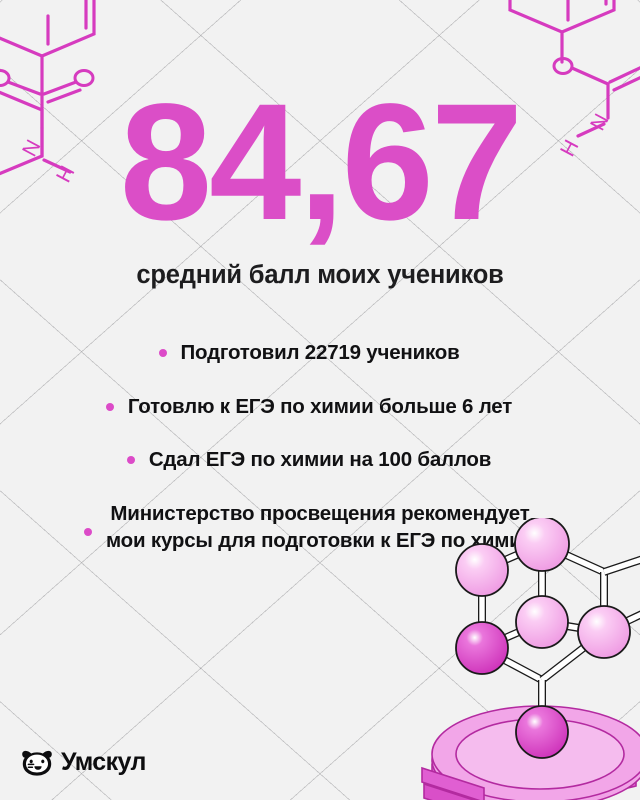  Describe the element at coordinates (37, 763) in the screenshot. I see `bear-head-icon` at that location.